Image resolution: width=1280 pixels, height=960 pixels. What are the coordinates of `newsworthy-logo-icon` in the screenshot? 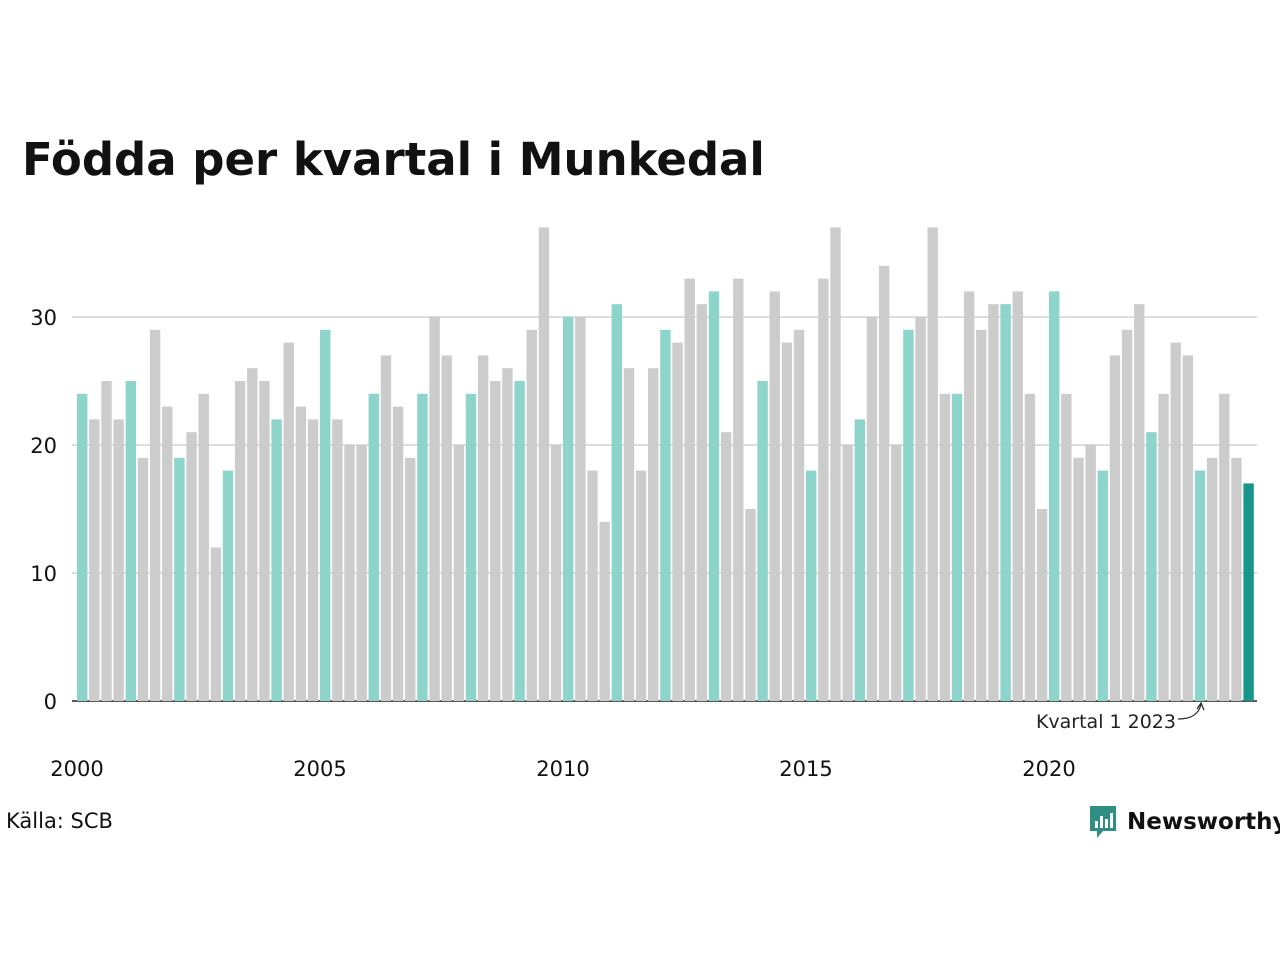 It's located at (1103, 822).